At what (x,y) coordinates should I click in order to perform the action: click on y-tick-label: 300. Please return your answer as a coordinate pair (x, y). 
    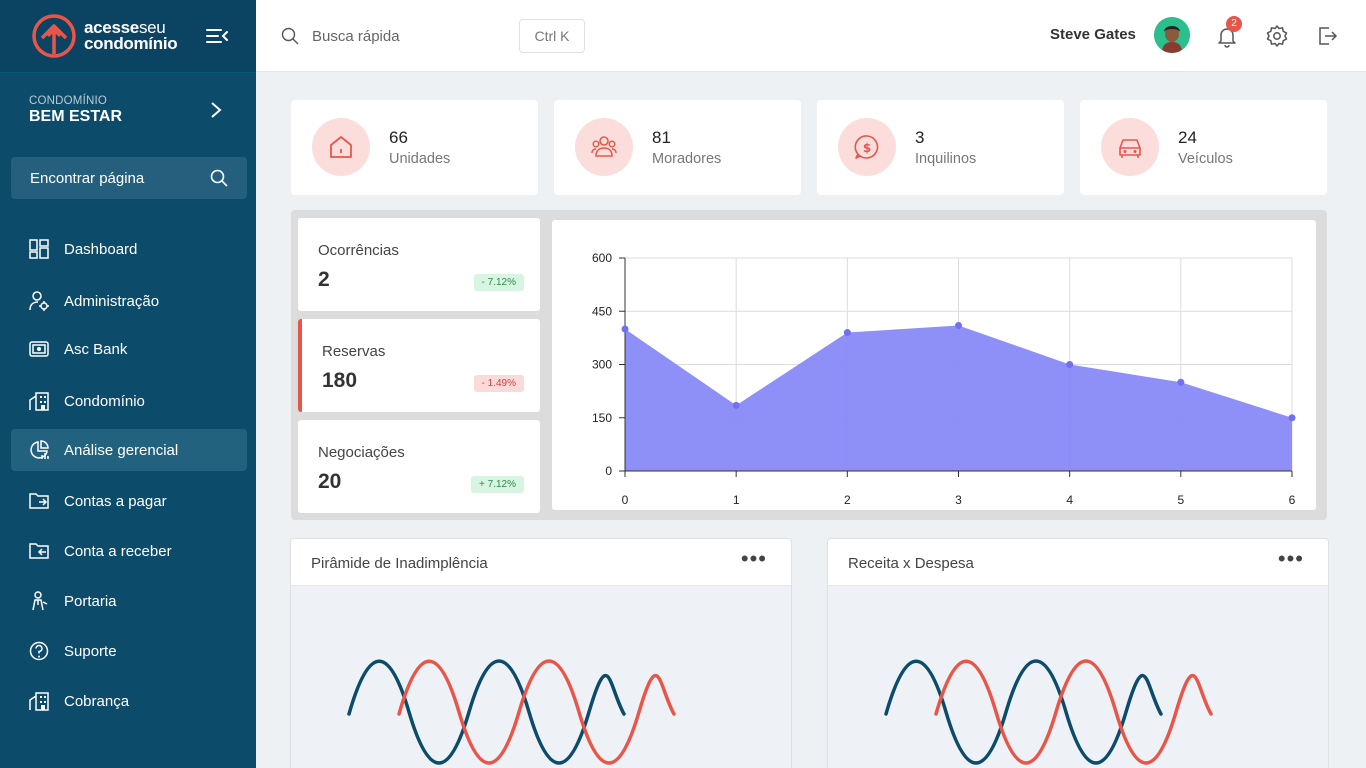
    Looking at the image, I should click on (602, 365).